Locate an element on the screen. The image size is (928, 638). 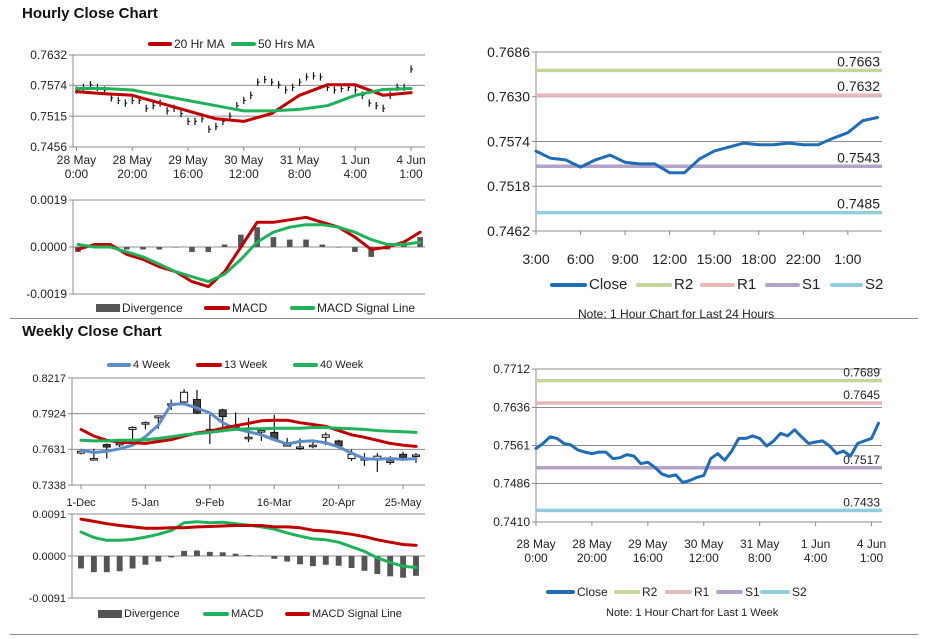
y-tick-label: 0.7456 is located at coordinates (48, 147).